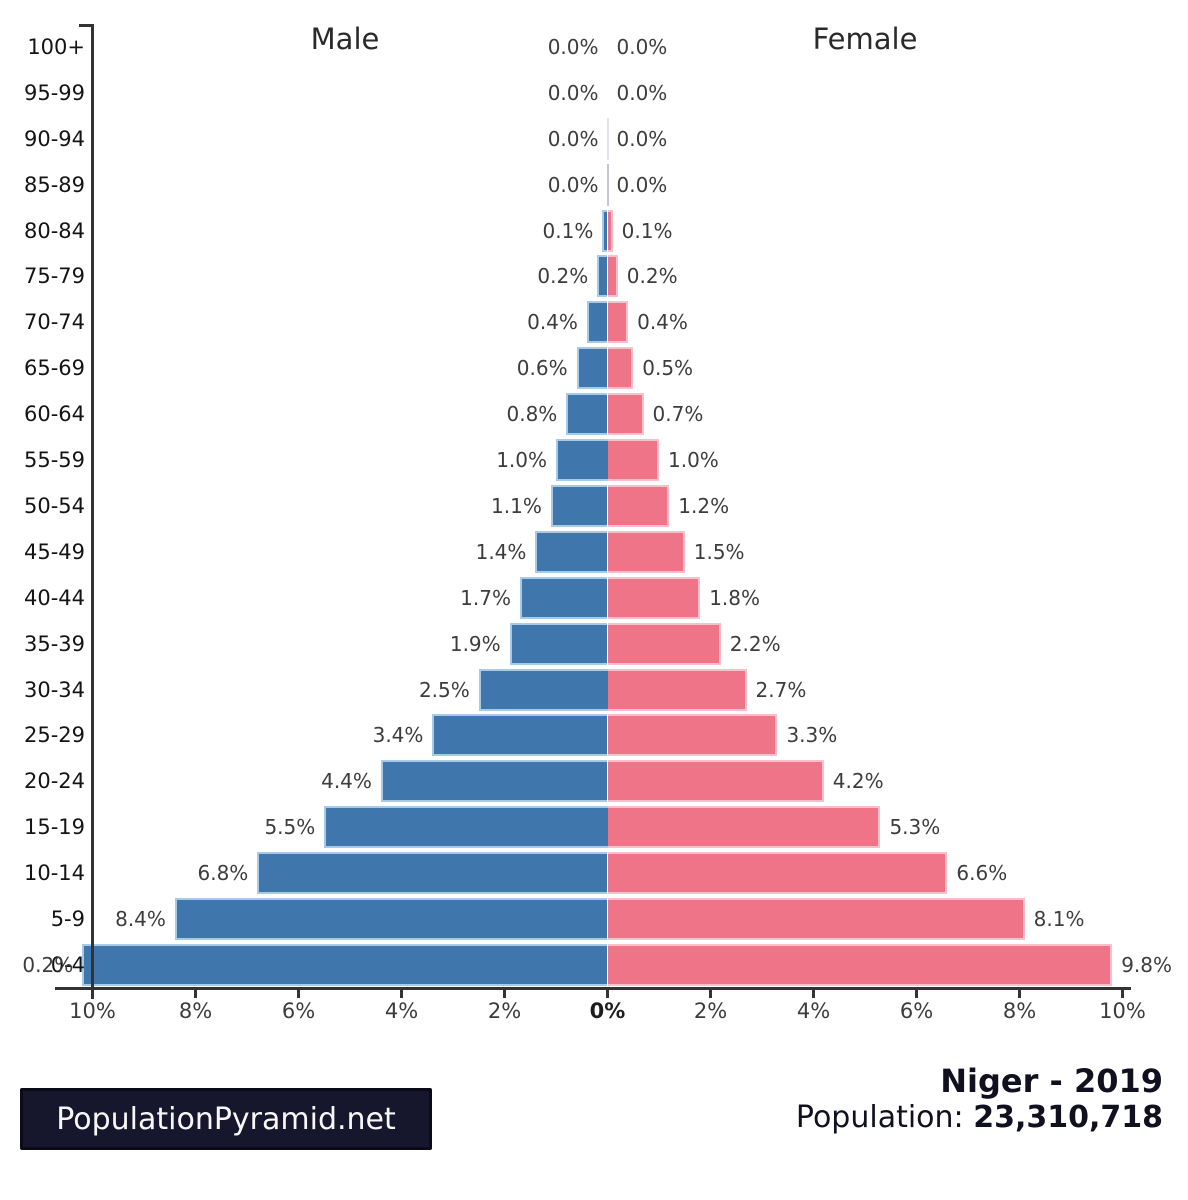 This screenshot has height=1200, width=1188. Describe the element at coordinates (54, 873) in the screenshot. I see `age-label: 10-14` at that location.